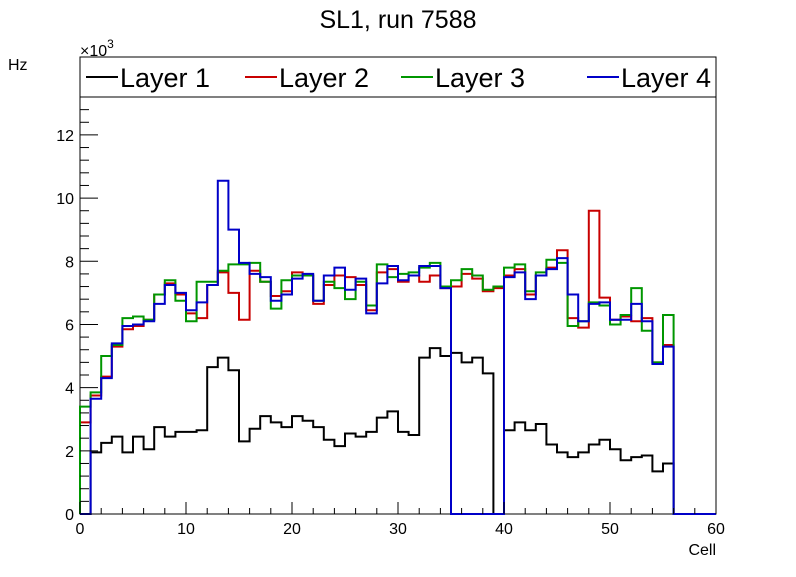 The height and width of the screenshot is (577, 796). Describe the element at coordinates (504, 529) in the screenshot. I see `x-tick-label: 40` at that location.